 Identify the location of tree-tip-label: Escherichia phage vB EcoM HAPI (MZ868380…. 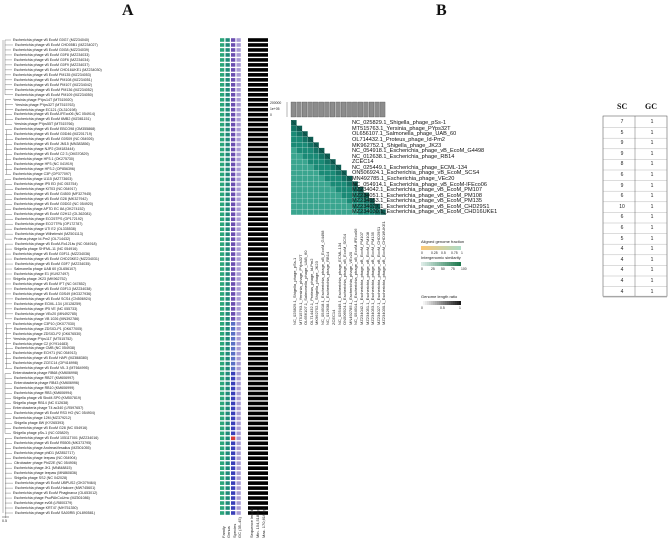
(50, 358).